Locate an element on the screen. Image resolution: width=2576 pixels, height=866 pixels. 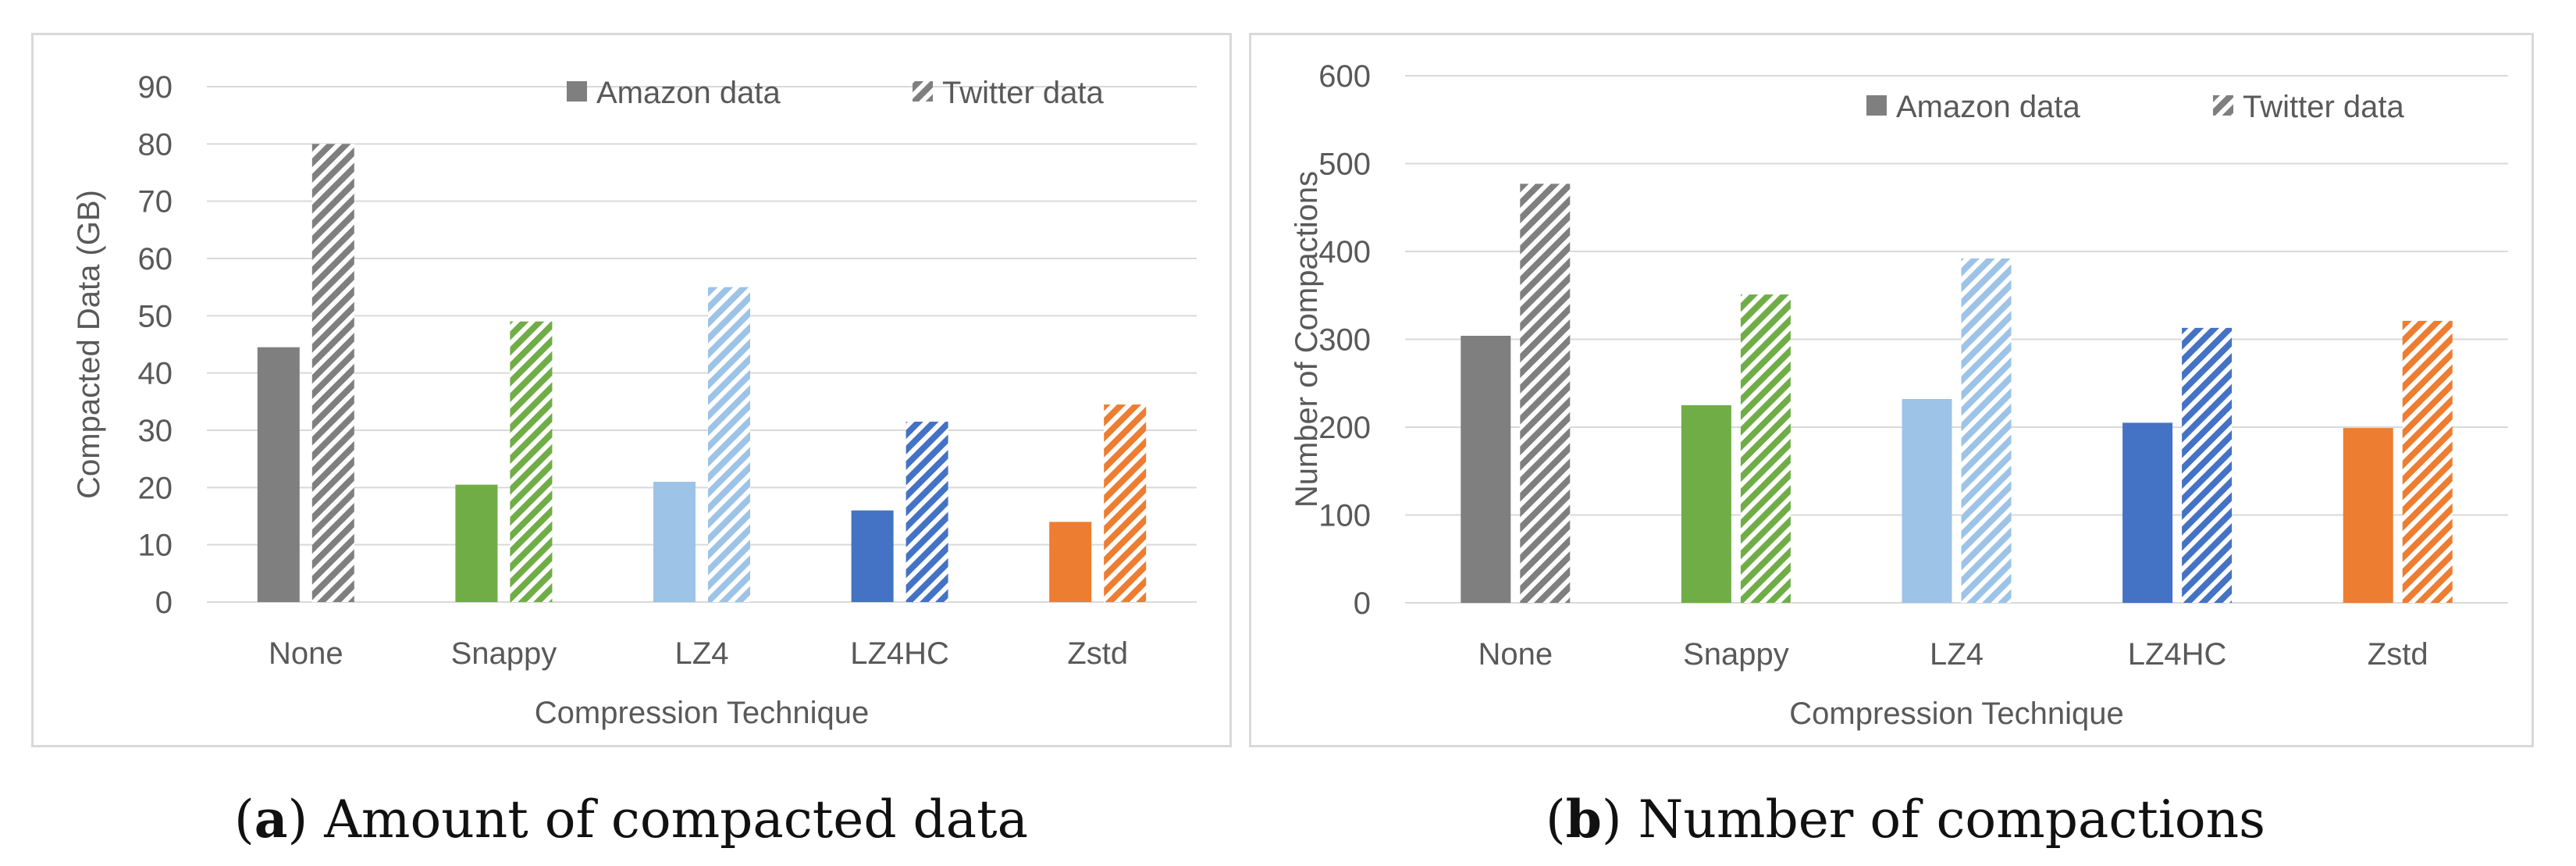
y-tick-label: 10 is located at coordinates (155, 546).